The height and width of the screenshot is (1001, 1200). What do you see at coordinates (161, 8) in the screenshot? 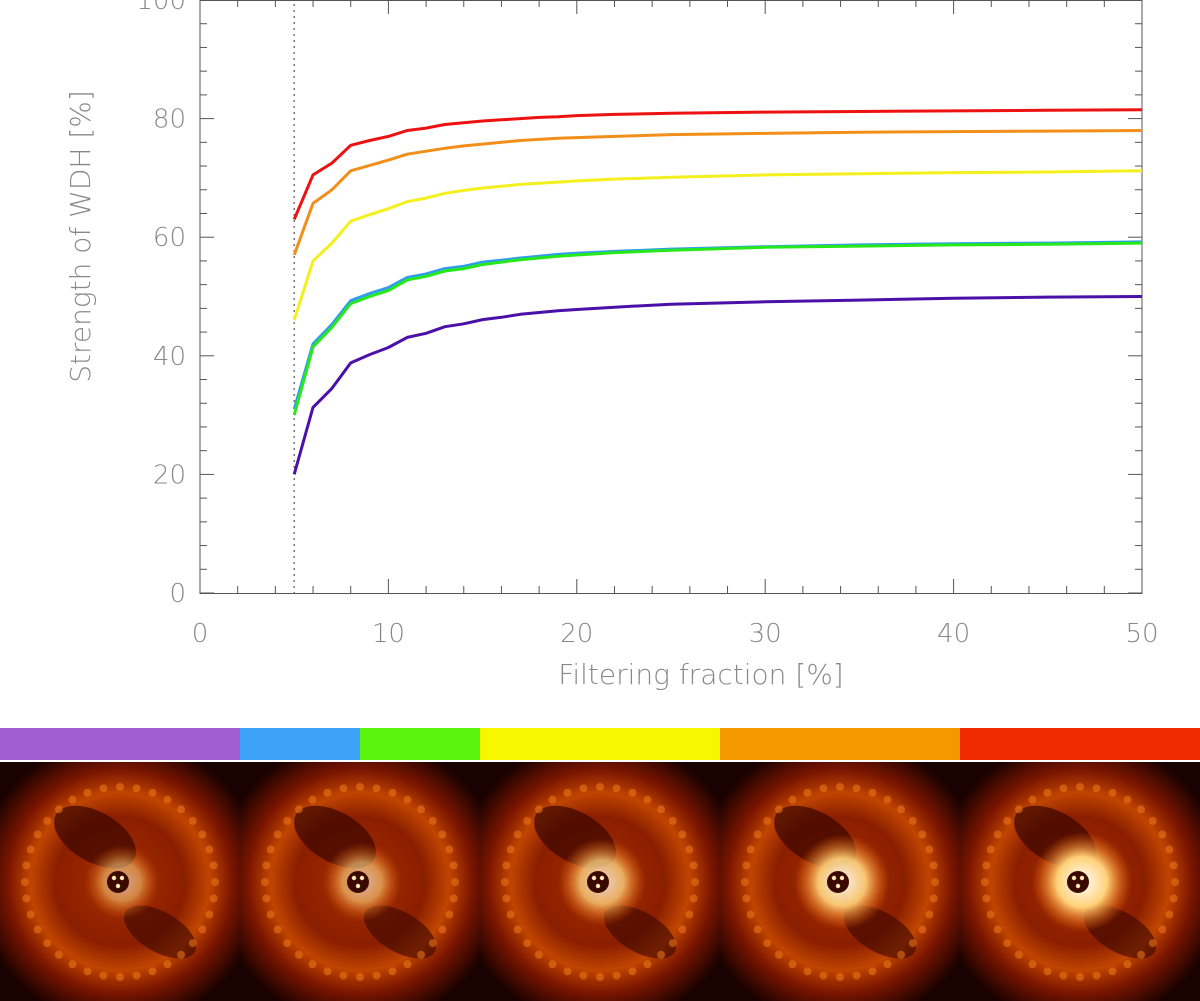
I see `y-tick-label: 100` at bounding box center [161, 8].